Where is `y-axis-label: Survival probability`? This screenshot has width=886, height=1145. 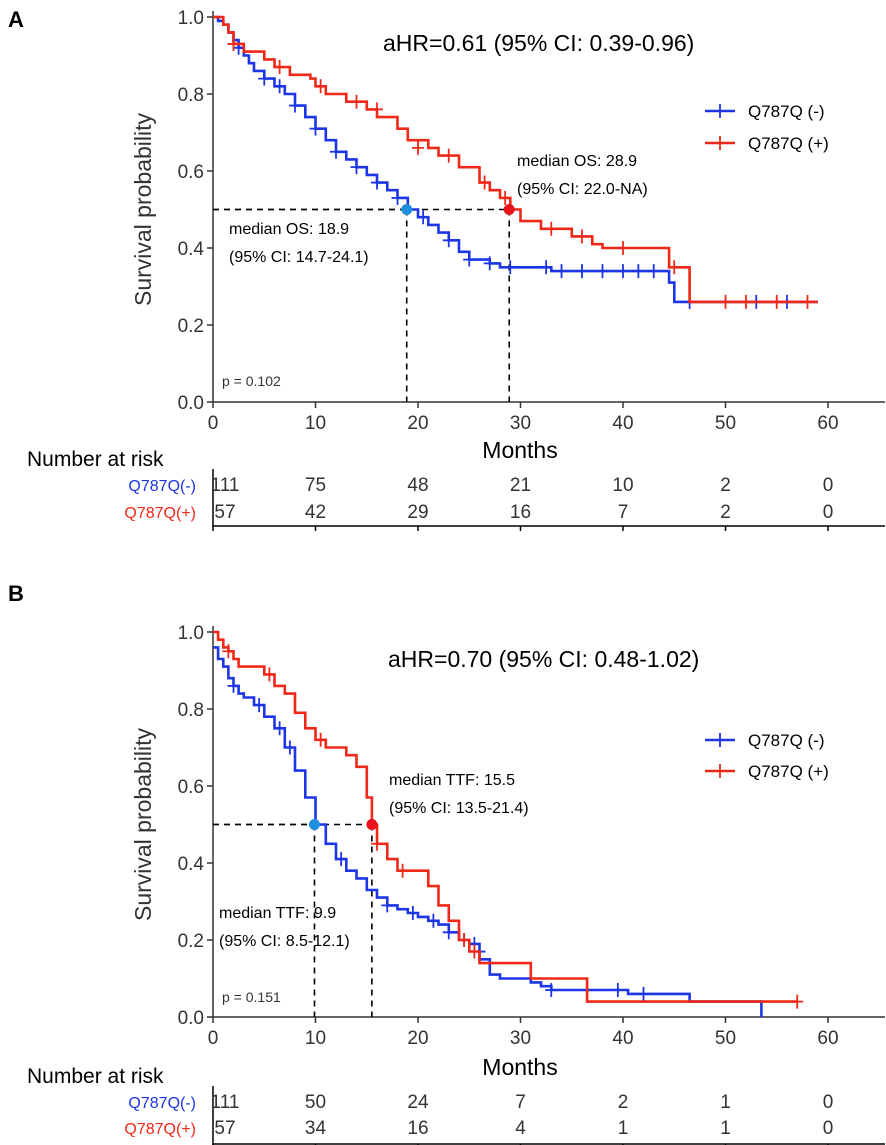 y-axis-label: Survival probability is located at coordinates (143, 209).